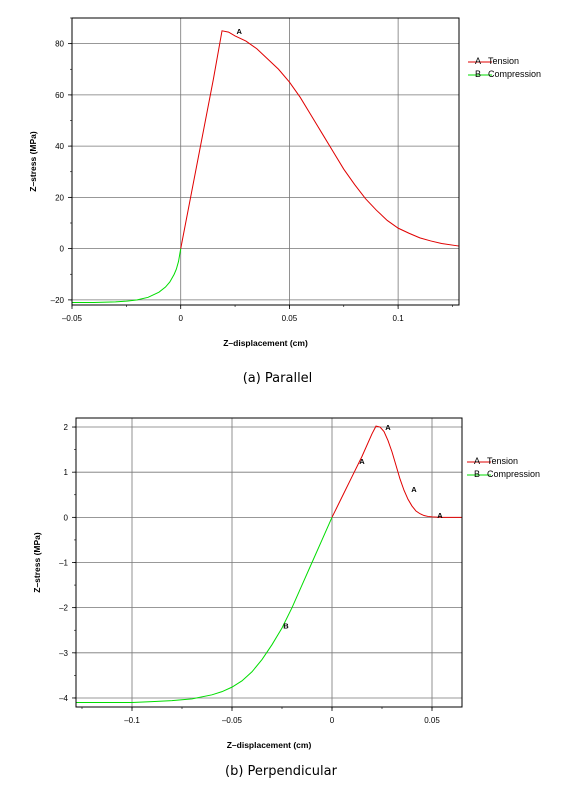  What do you see at coordinates (59, 95) in the screenshot?
I see `y-tick-label: 60` at bounding box center [59, 95].